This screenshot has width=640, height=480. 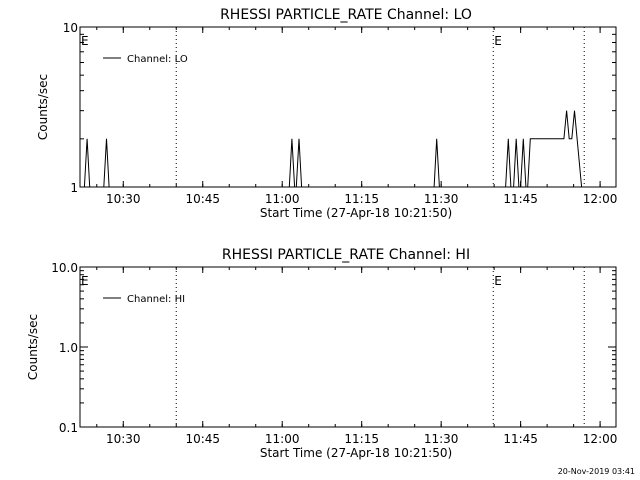 I want to click on chart-title: RHESSI PARTICLE_RATE Channel: LO, so click(x=346, y=15).